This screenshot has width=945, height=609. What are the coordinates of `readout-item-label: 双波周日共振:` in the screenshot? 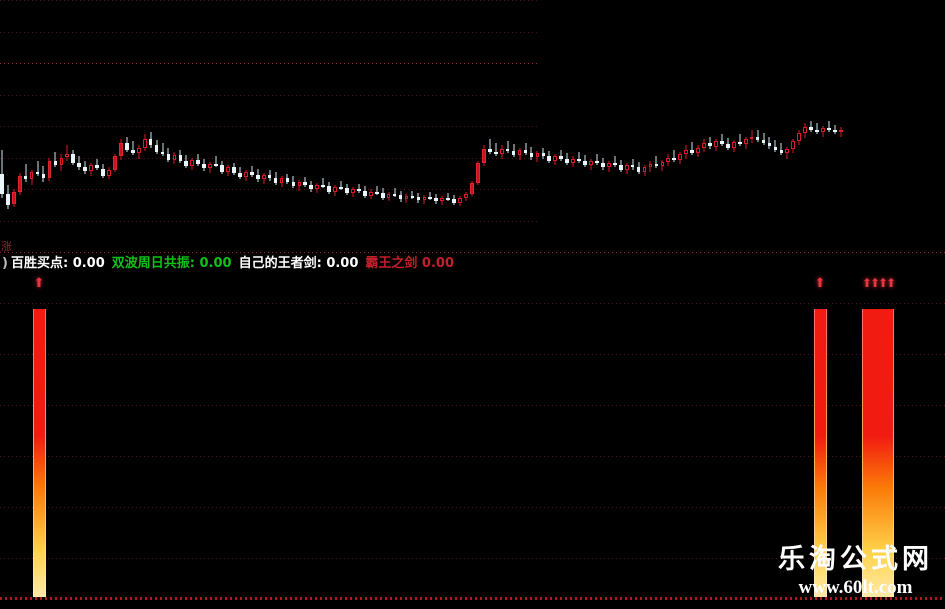 It's located at (155, 263).